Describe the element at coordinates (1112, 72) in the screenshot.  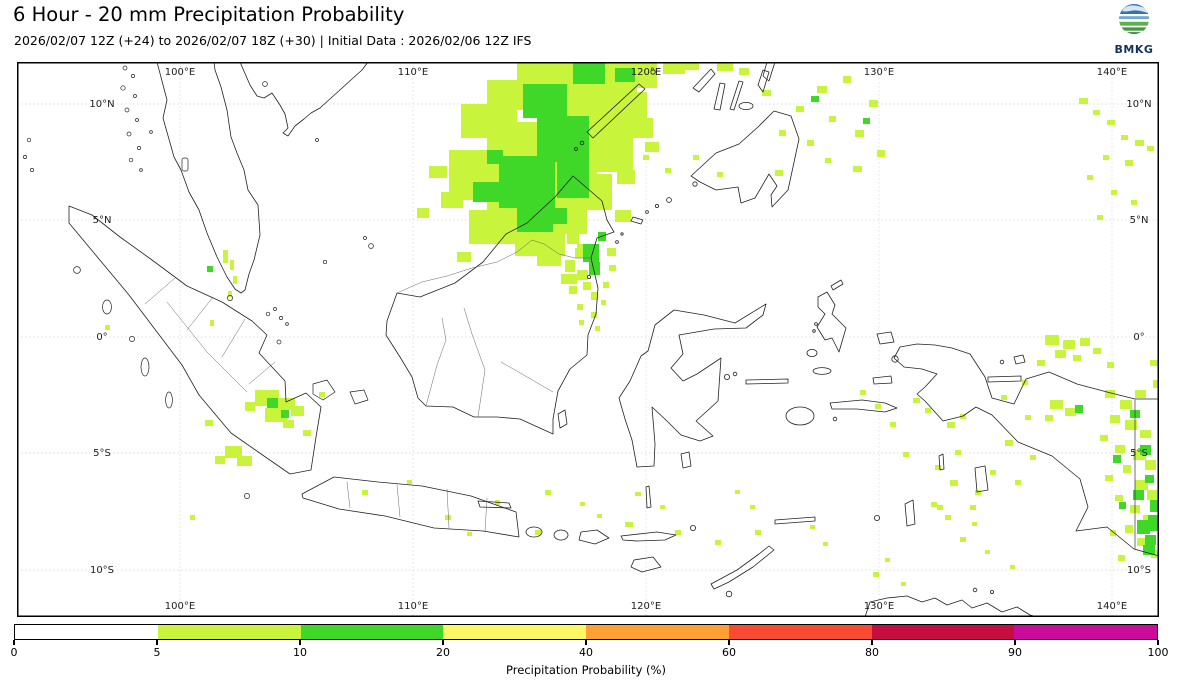
I see `longitude-label: 140°E` at that location.